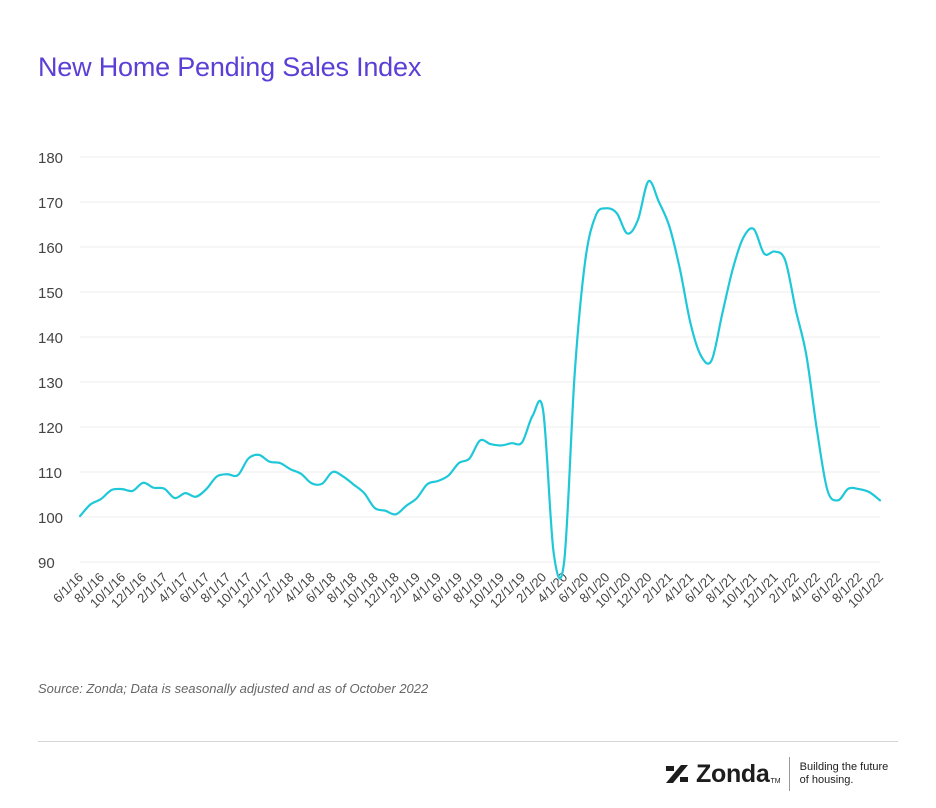 The image size is (936, 808). Describe the element at coordinates (50, 248) in the screenshot. I see `y-tick-label: 160` at that location.